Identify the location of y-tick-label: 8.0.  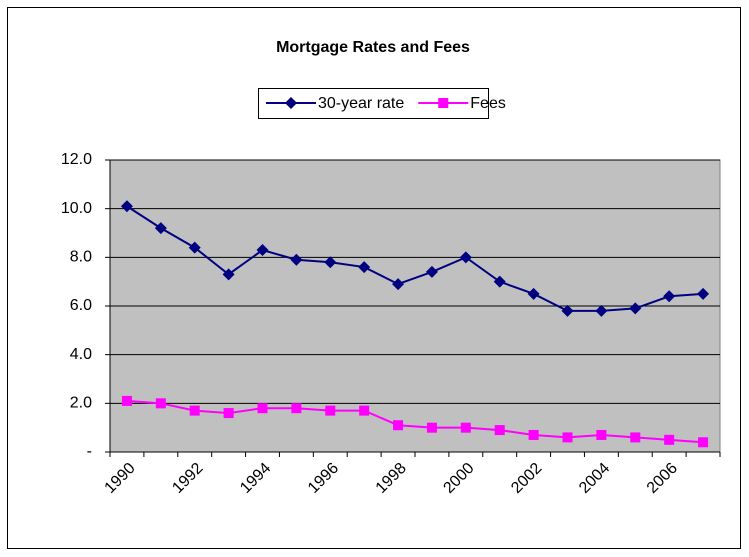
(81, 257).